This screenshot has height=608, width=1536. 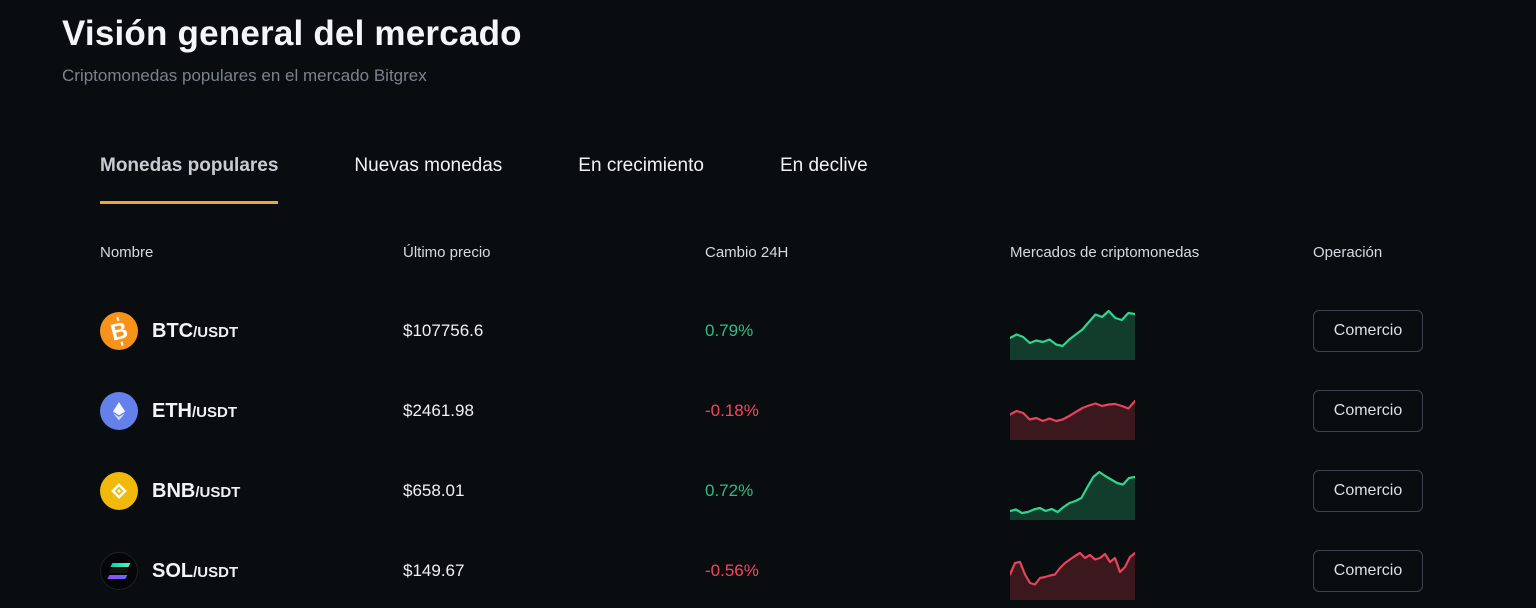 What do you see at coordinates (119, 491) in the screenshot?
I see `bnb-icon` at bounding box center [119, 491].